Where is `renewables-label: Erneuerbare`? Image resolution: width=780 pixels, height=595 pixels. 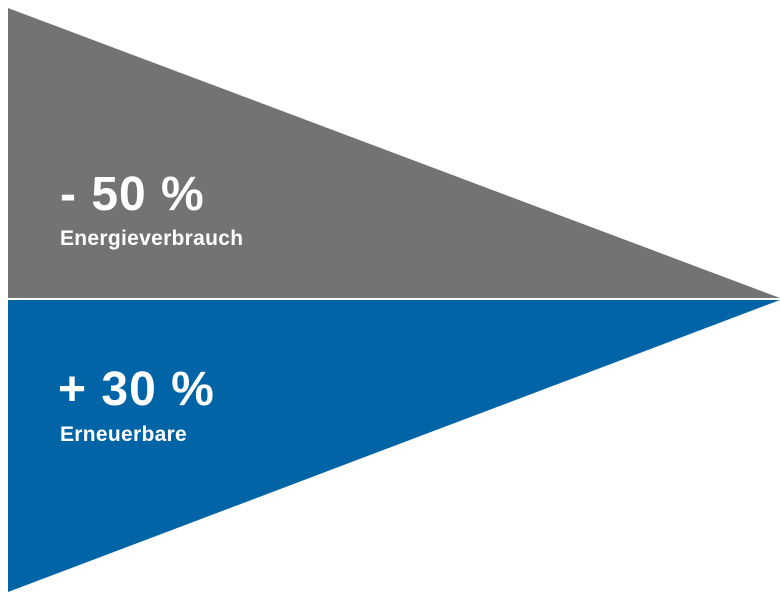
renewables-label: Erneuerbare is located at coordinates (123, 434).